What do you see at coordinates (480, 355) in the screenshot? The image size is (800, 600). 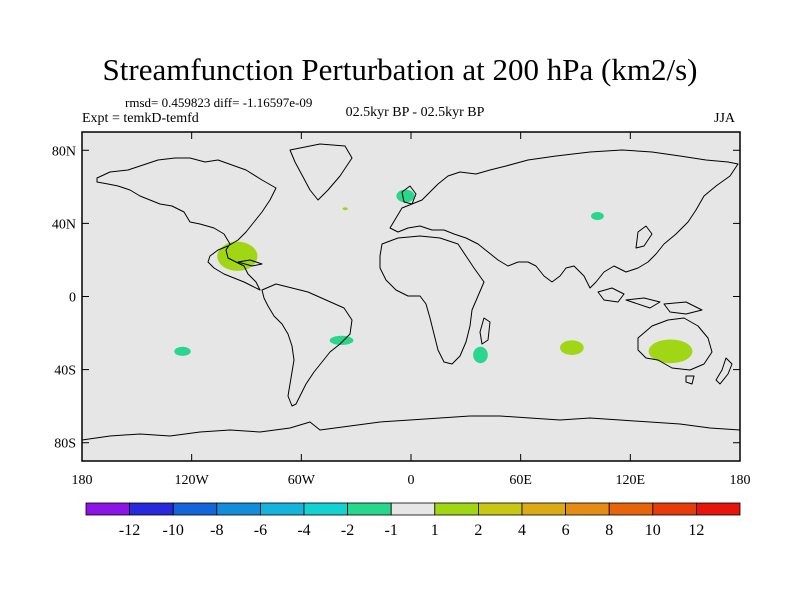 I see `anomaly-south-africa` at bounding box center [480, 355].